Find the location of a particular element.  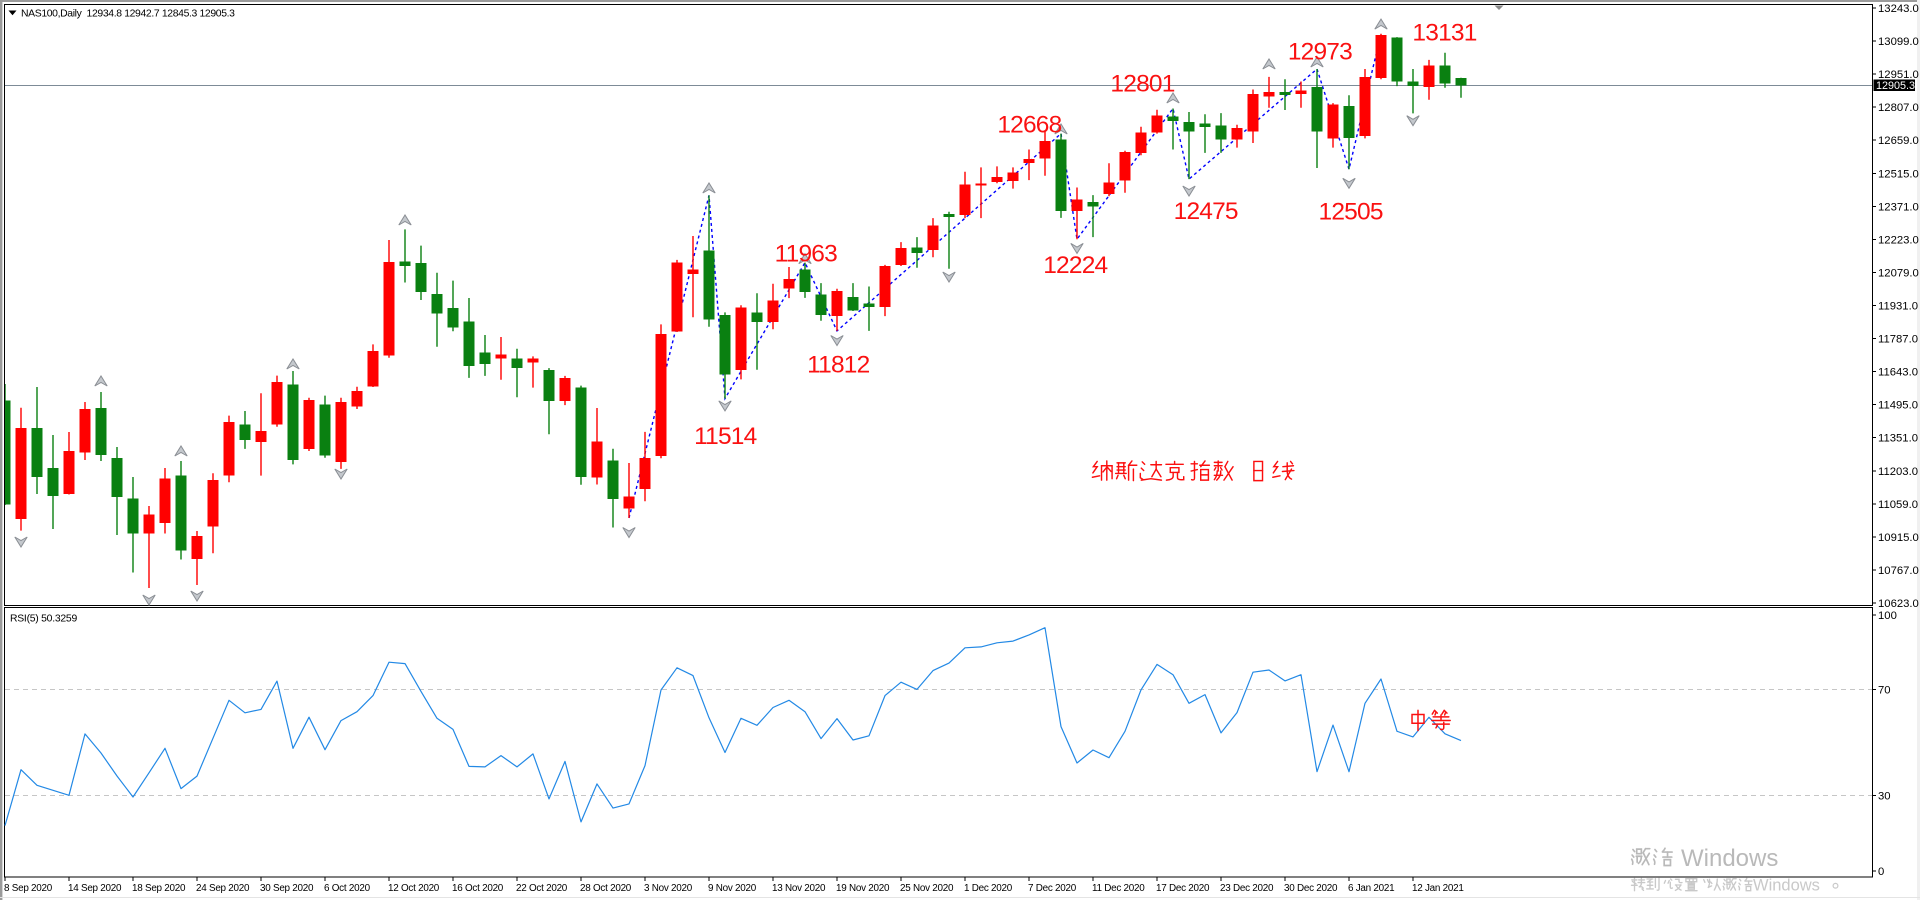

svg-text: 11931.0 is located at coordinates (1898, 307).